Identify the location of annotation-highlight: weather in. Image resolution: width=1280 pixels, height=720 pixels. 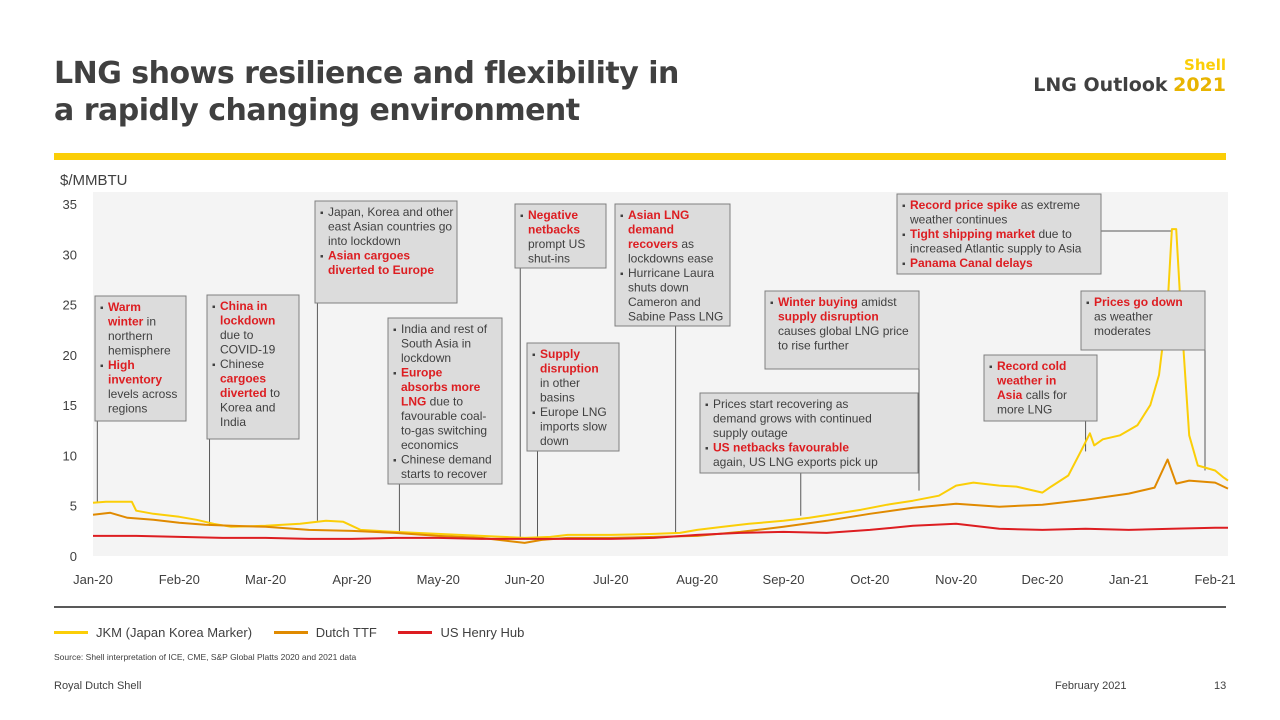
(1026, 381).